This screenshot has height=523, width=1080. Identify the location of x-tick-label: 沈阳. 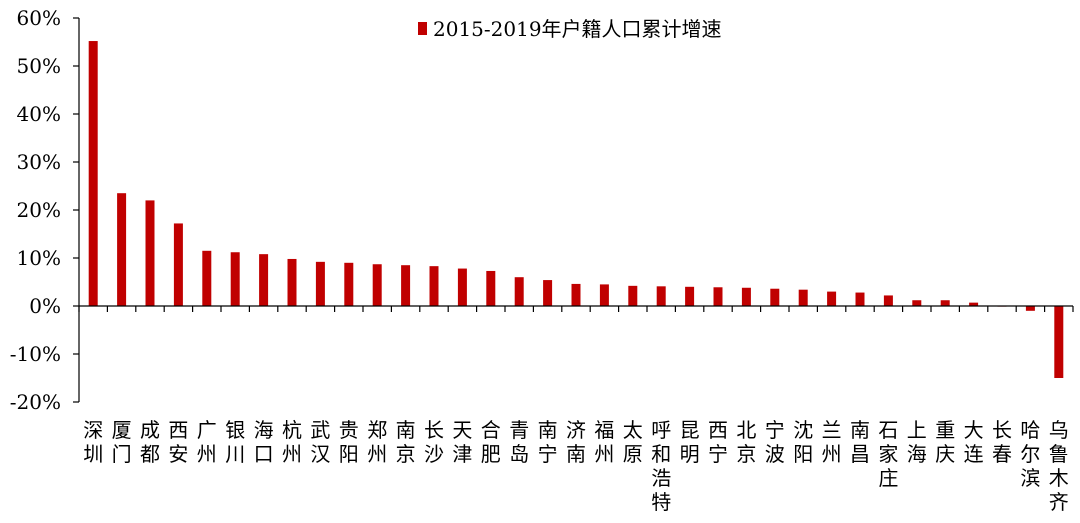
(803, 442).